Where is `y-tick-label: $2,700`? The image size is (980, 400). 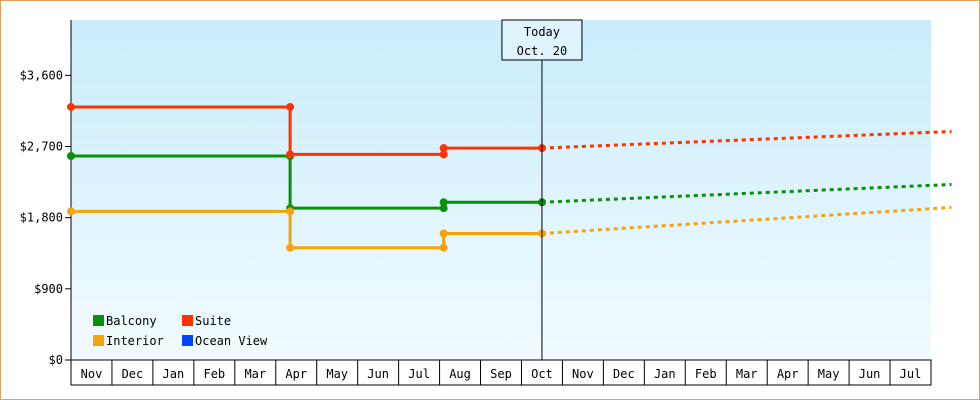
y-tick-label: $2,700 is located at coordinates (41, 147).